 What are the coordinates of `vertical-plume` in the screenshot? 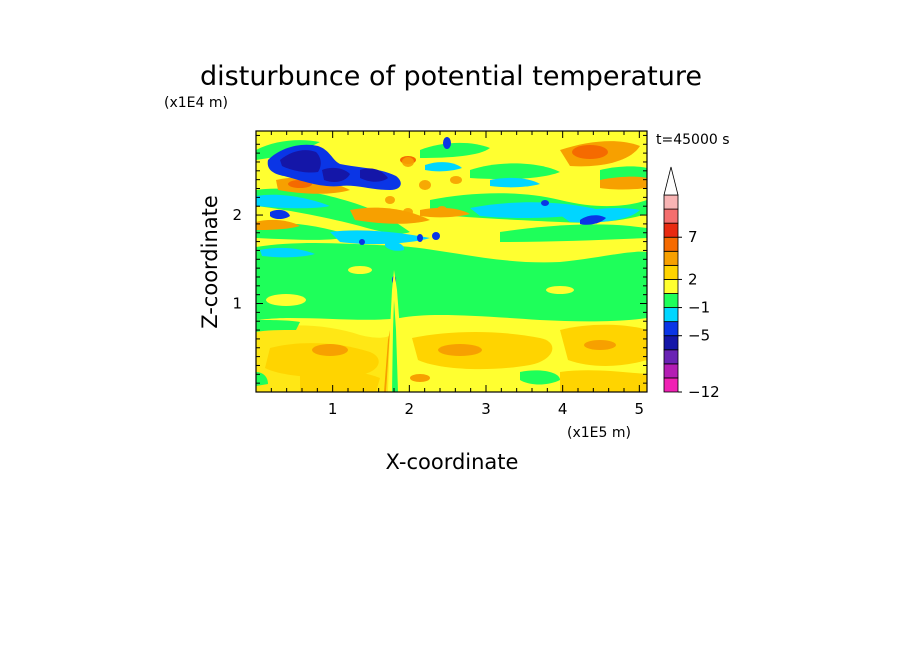 It's located at (394, 331).